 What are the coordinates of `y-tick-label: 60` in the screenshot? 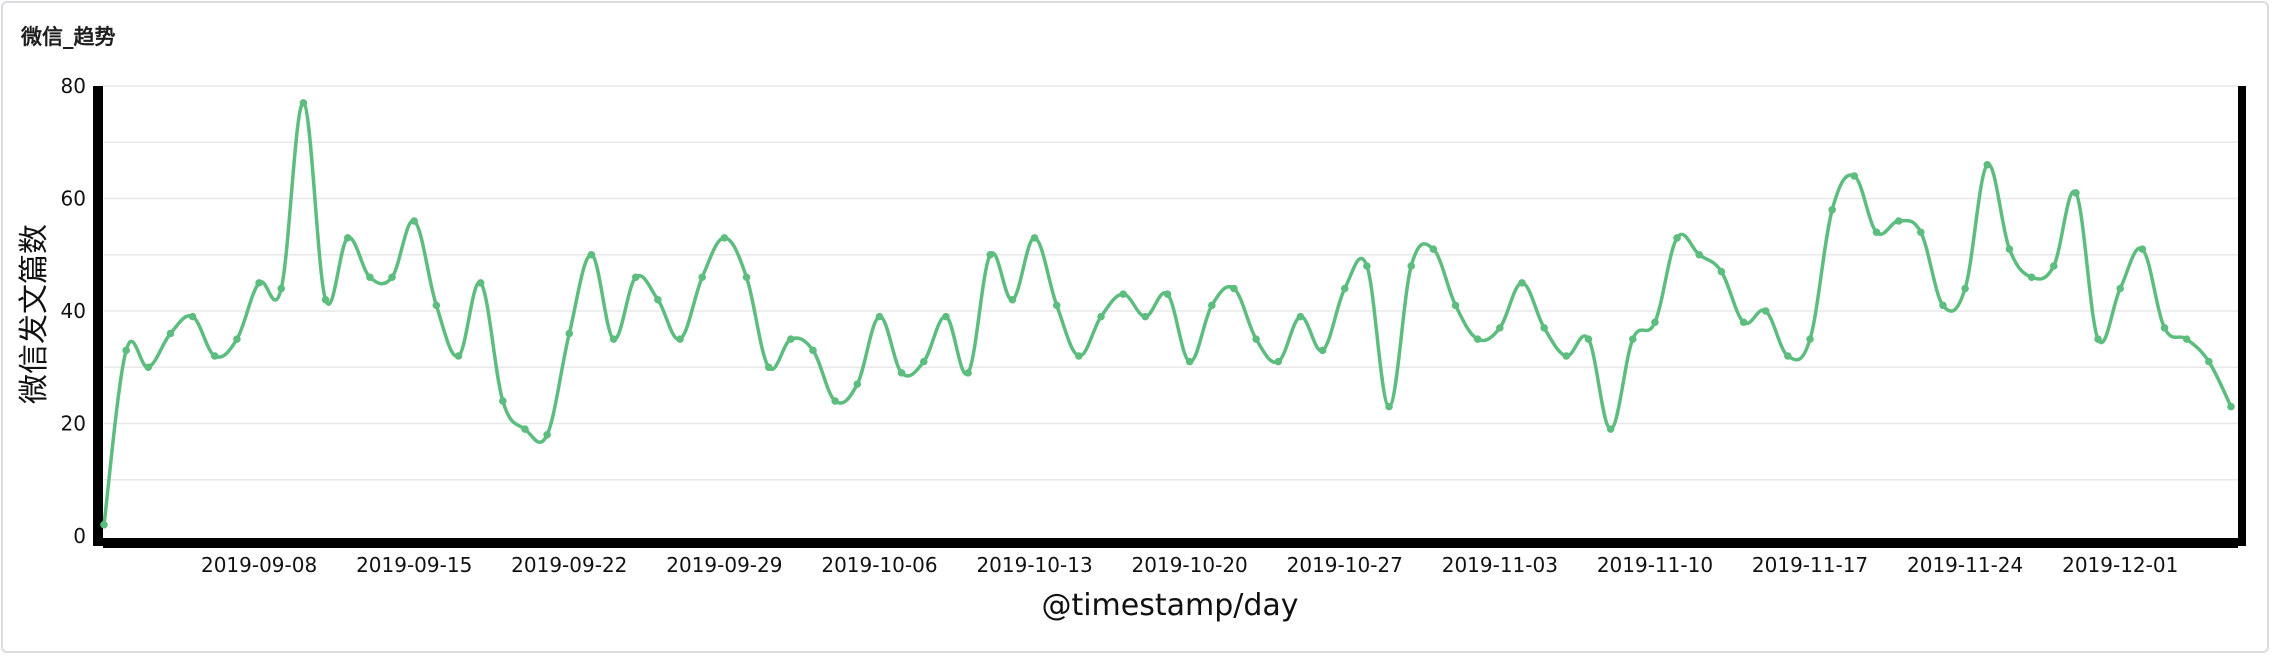 It's located at (73, 199).